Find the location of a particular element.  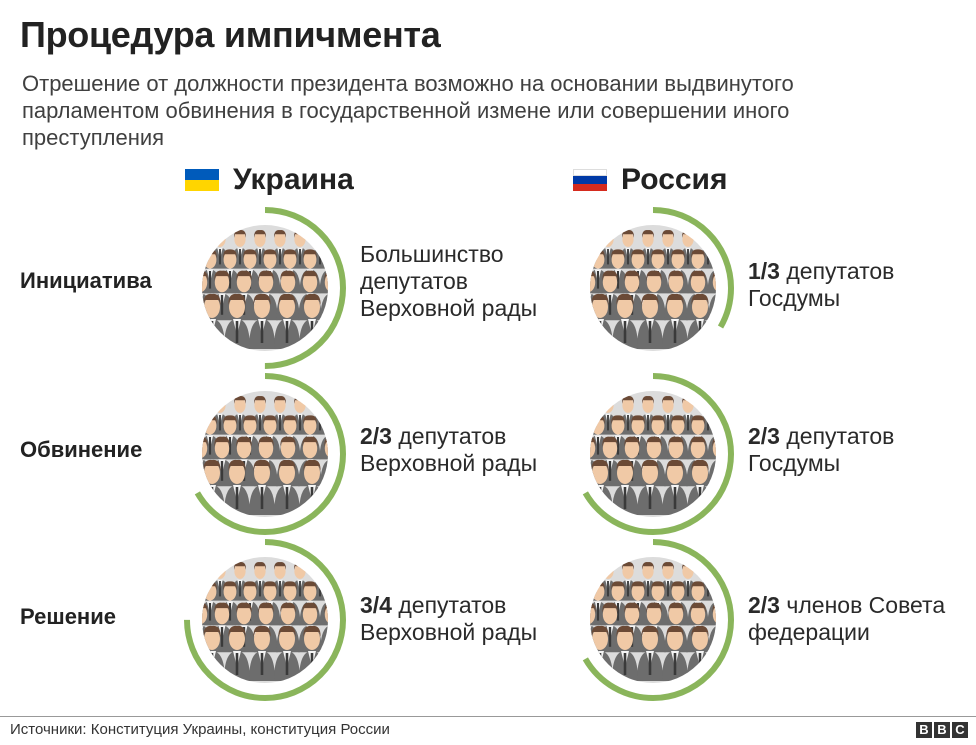

description-ukraine-decision: 3/4 депутатов Верховной рады is located at coordinates (465, 619).